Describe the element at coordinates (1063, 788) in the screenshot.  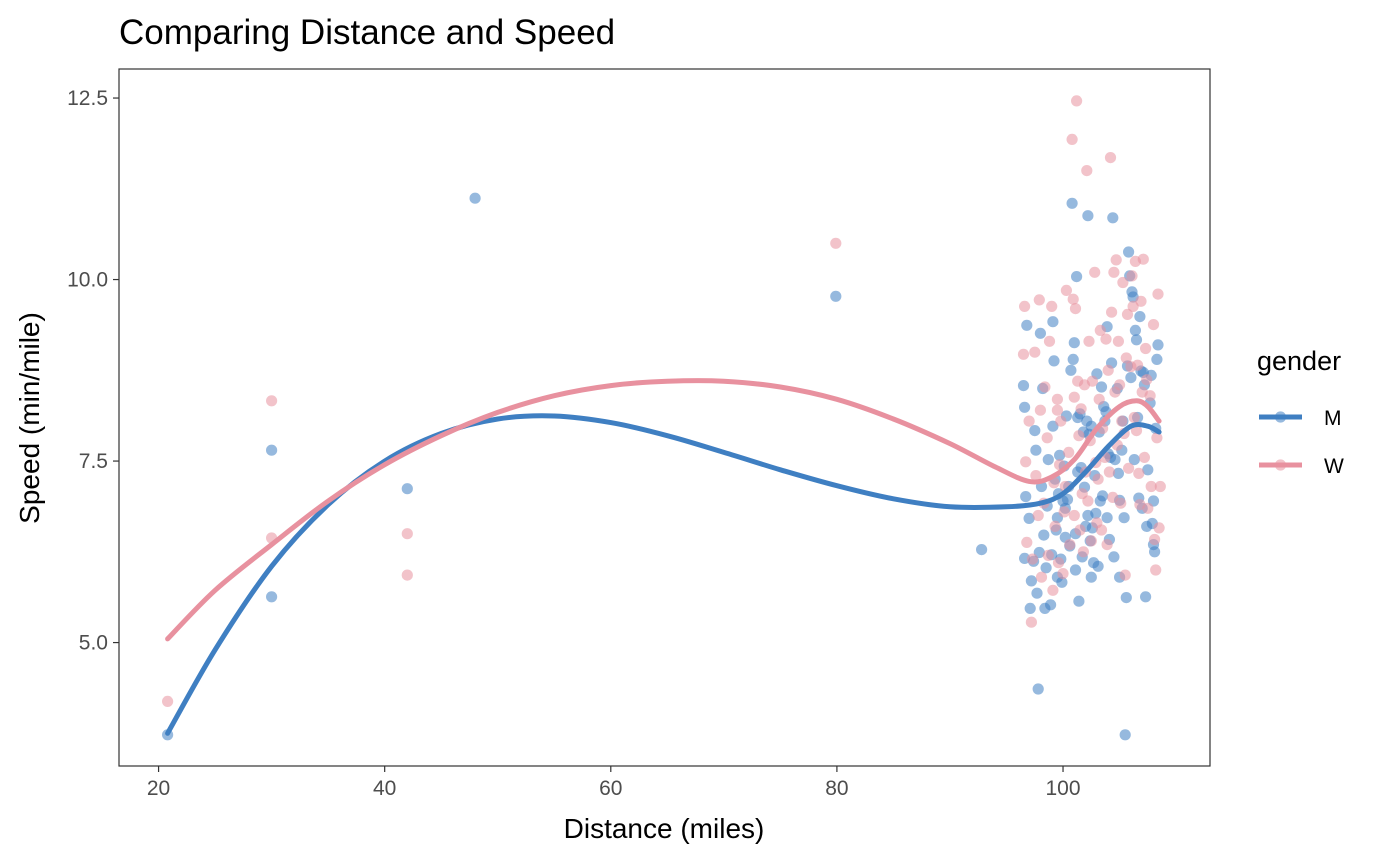
I see `x-tick-label: 100` at that location.